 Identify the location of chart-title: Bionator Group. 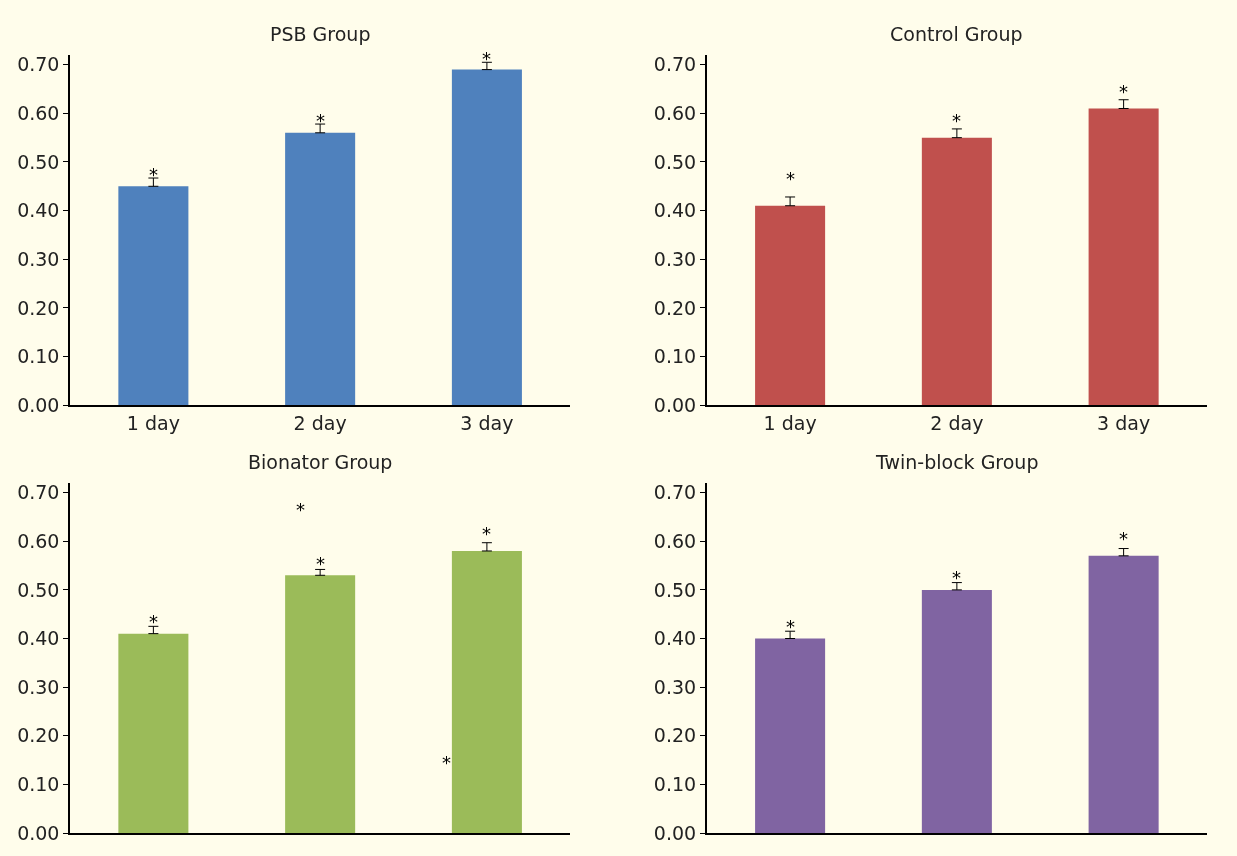
(320, 462).